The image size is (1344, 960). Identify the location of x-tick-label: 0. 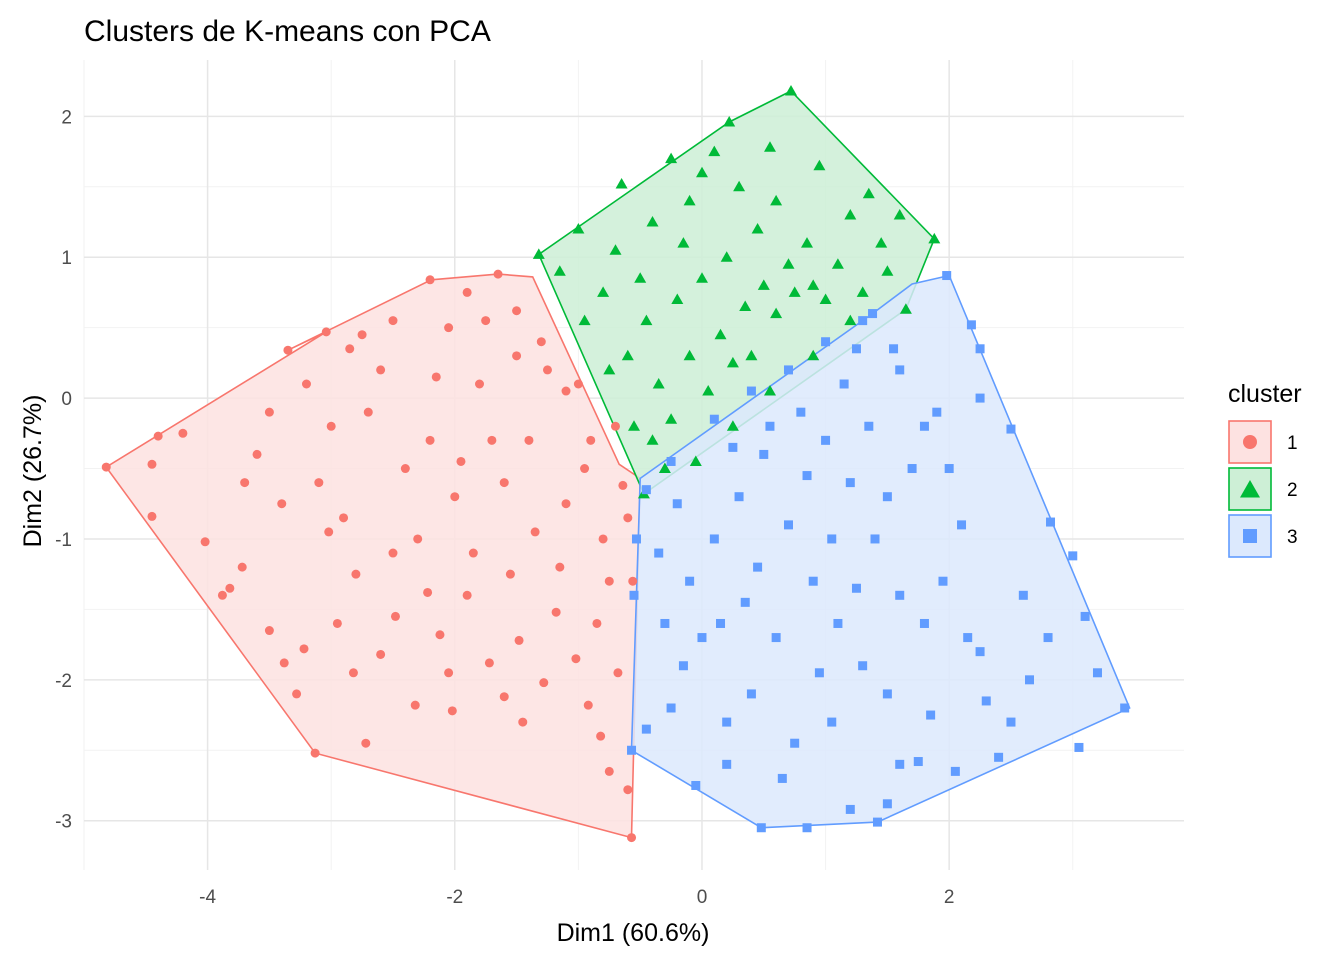
(702, 897).